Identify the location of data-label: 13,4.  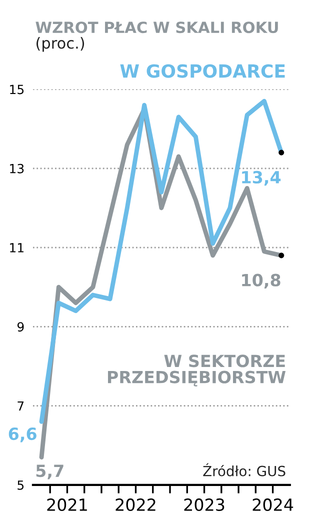
(261, 178).